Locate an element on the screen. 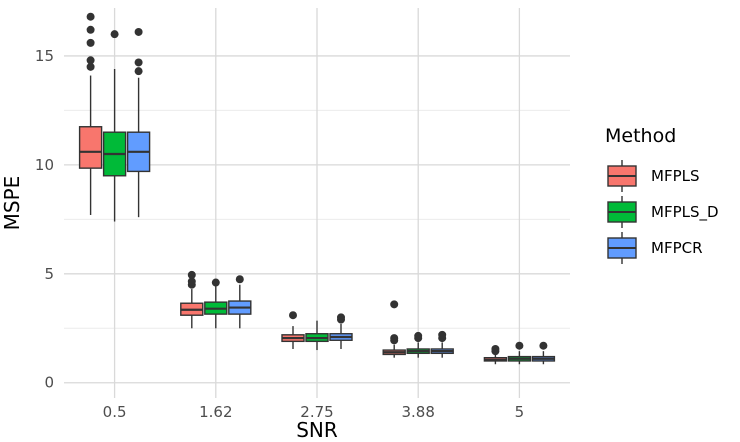  y-axis: 0 5 10 15 is located at coordinates (44, 219).